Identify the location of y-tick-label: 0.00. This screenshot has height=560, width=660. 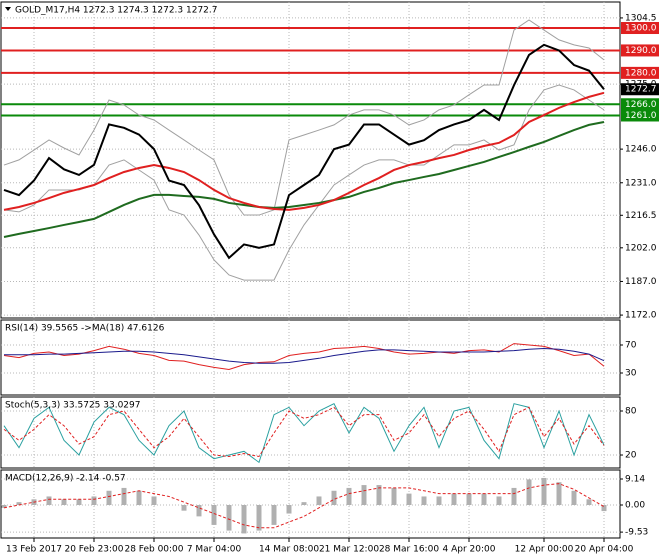
(635, 505).